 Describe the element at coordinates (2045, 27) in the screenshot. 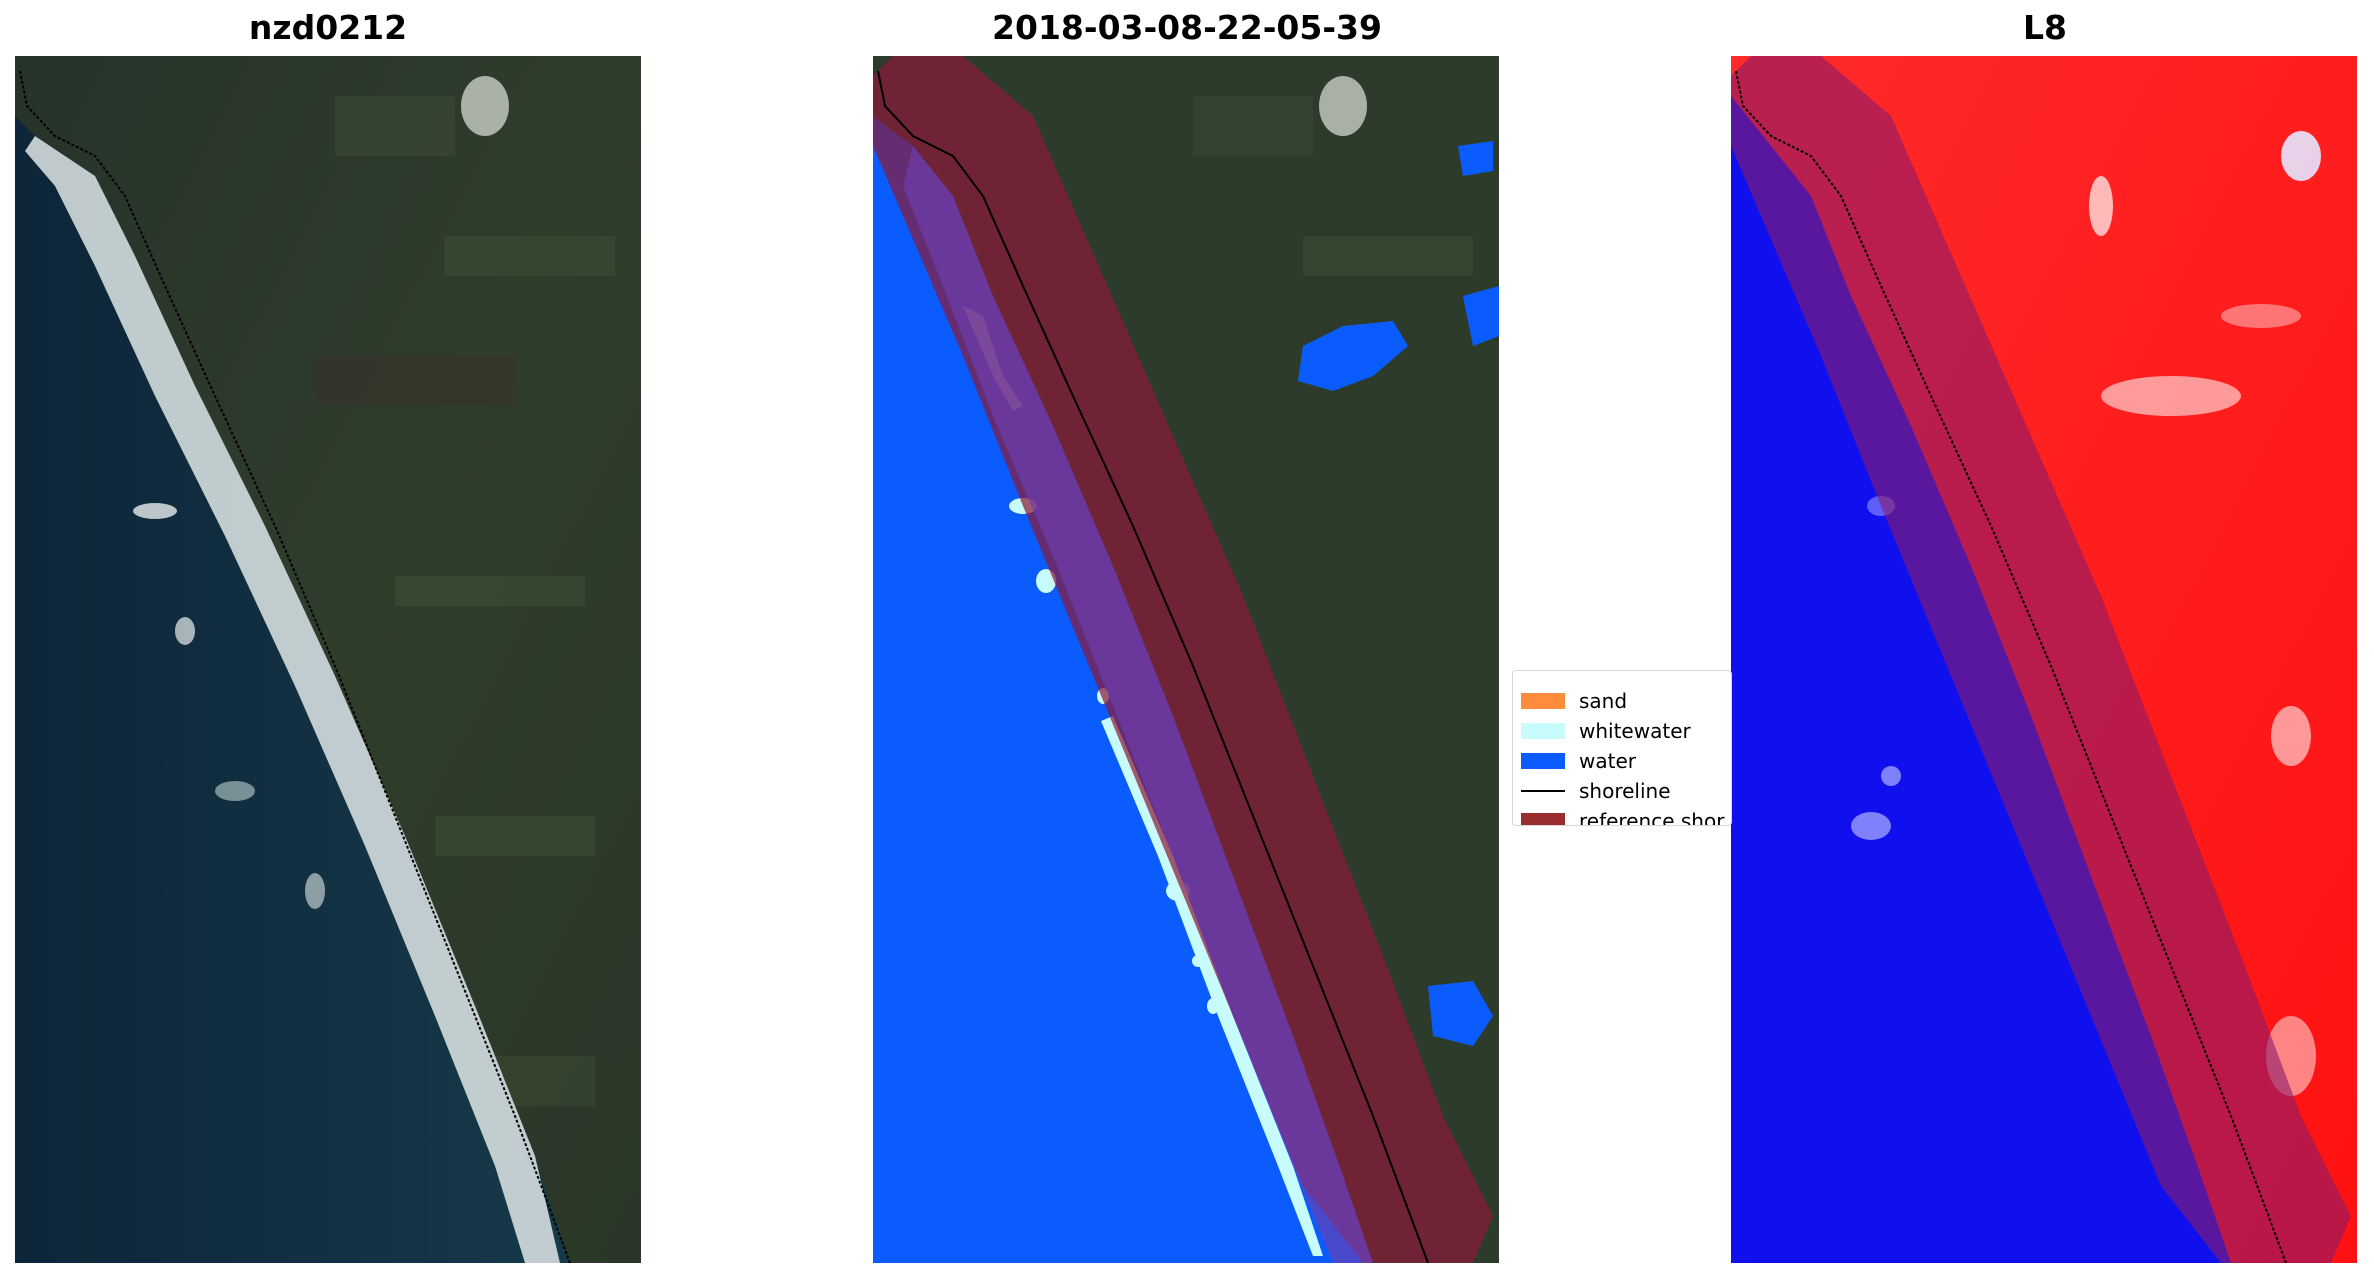

I see `panel-title-index: L8` at that location.